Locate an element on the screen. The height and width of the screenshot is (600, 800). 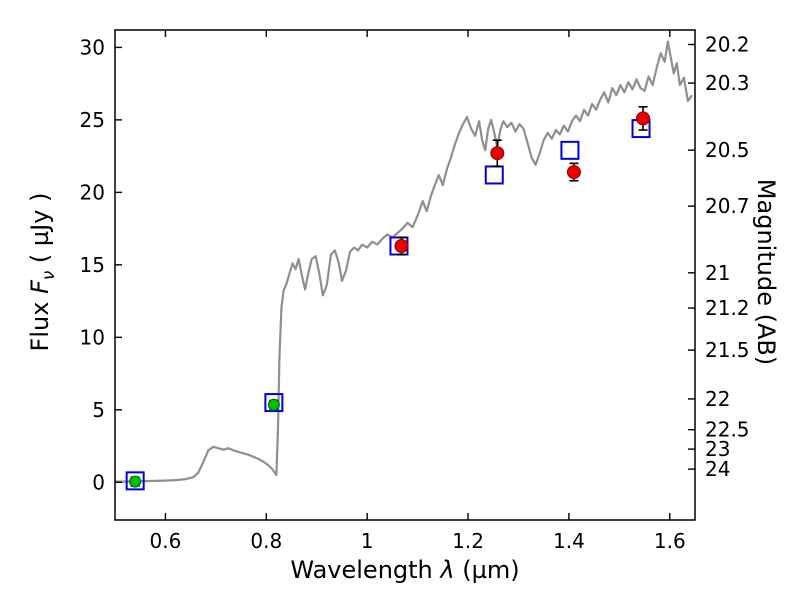
y-axis-label-right: Magnitude (AB) is located at coordinates (766, 272).